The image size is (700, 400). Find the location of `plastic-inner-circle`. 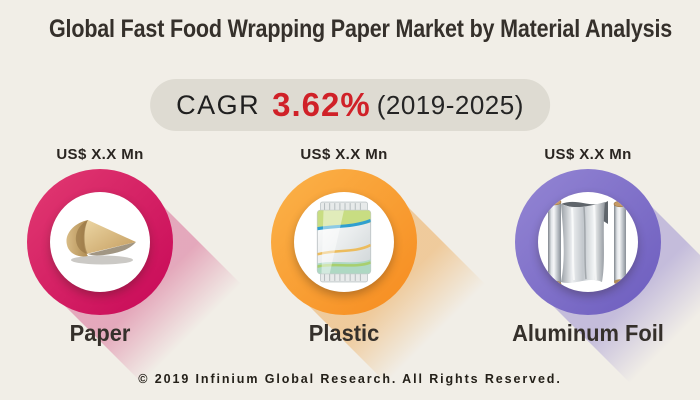

plastic-inner-circle is located at coordinates (344, 242).